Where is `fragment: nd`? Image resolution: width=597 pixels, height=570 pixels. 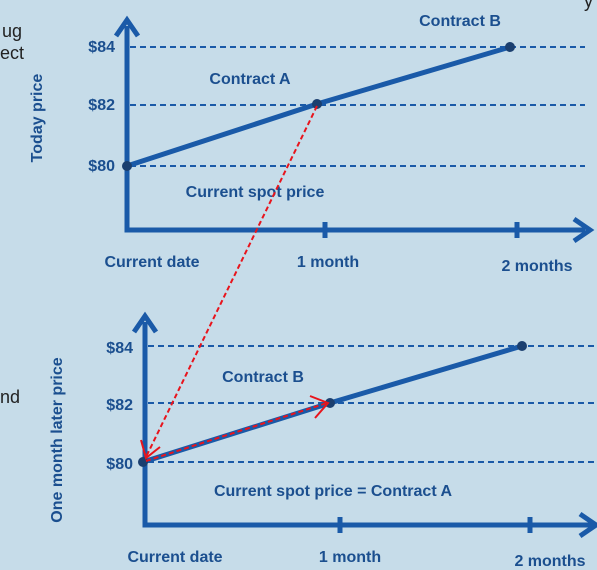
fragment: nd is located at coordinates (10, 397).